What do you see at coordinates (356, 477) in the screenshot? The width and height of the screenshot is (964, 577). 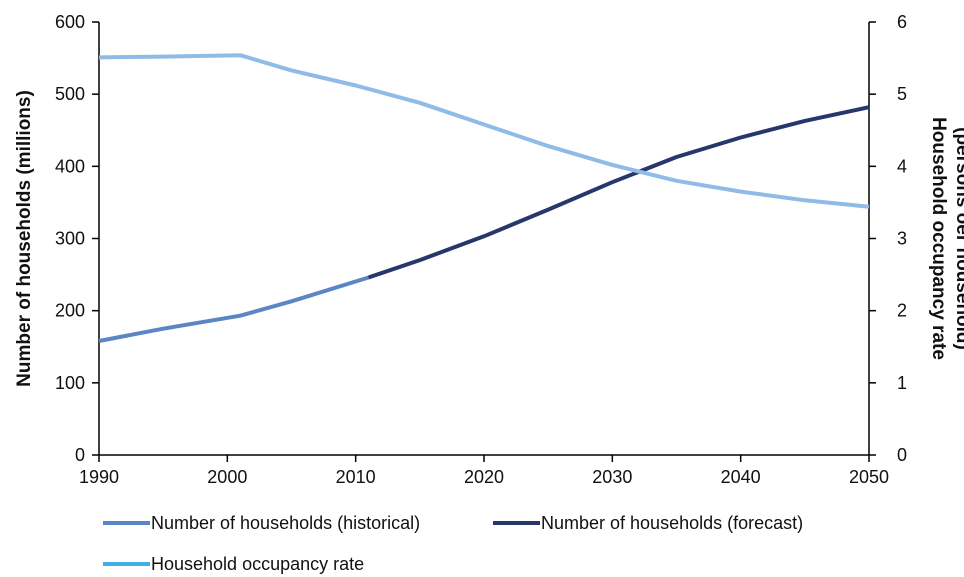 I see `x-tick-label: 2010` at bounding box center [356, 477].